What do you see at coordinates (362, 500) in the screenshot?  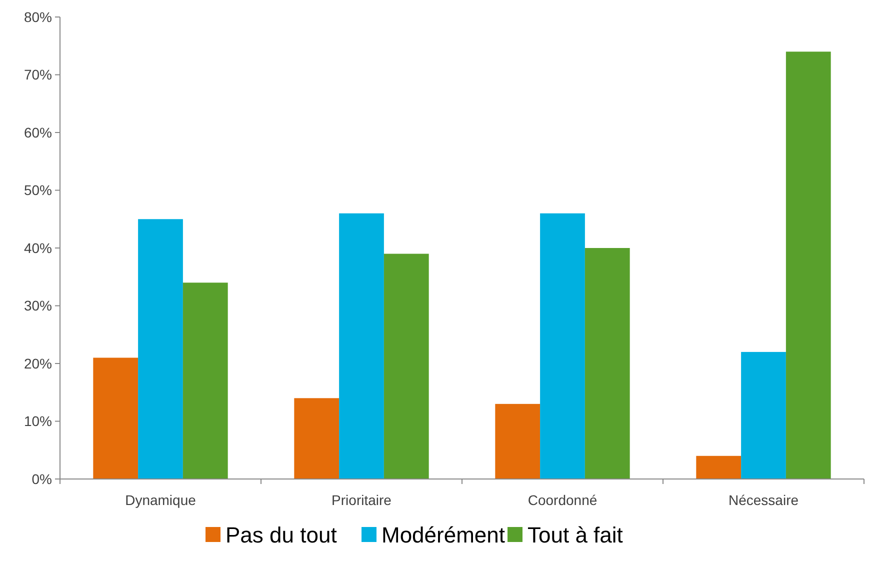 I see `x-tick-label: Prioritaire` at bounding box center [362, 500].